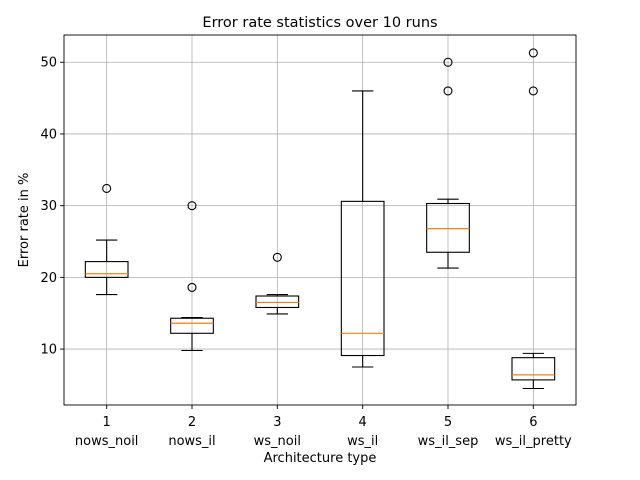 The image size is (640, 480). I want to click on x-category-label: nows_il, so click(191, 441).